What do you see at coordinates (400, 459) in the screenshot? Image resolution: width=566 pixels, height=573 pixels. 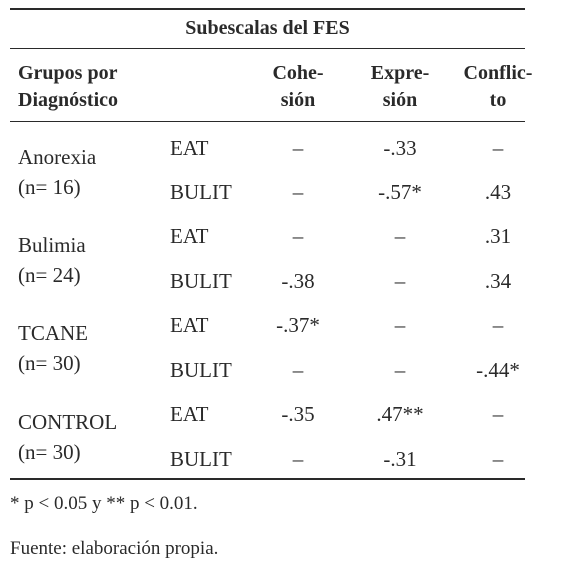 I see `expresion-cell: -.31` at bounding box center [400, 459].